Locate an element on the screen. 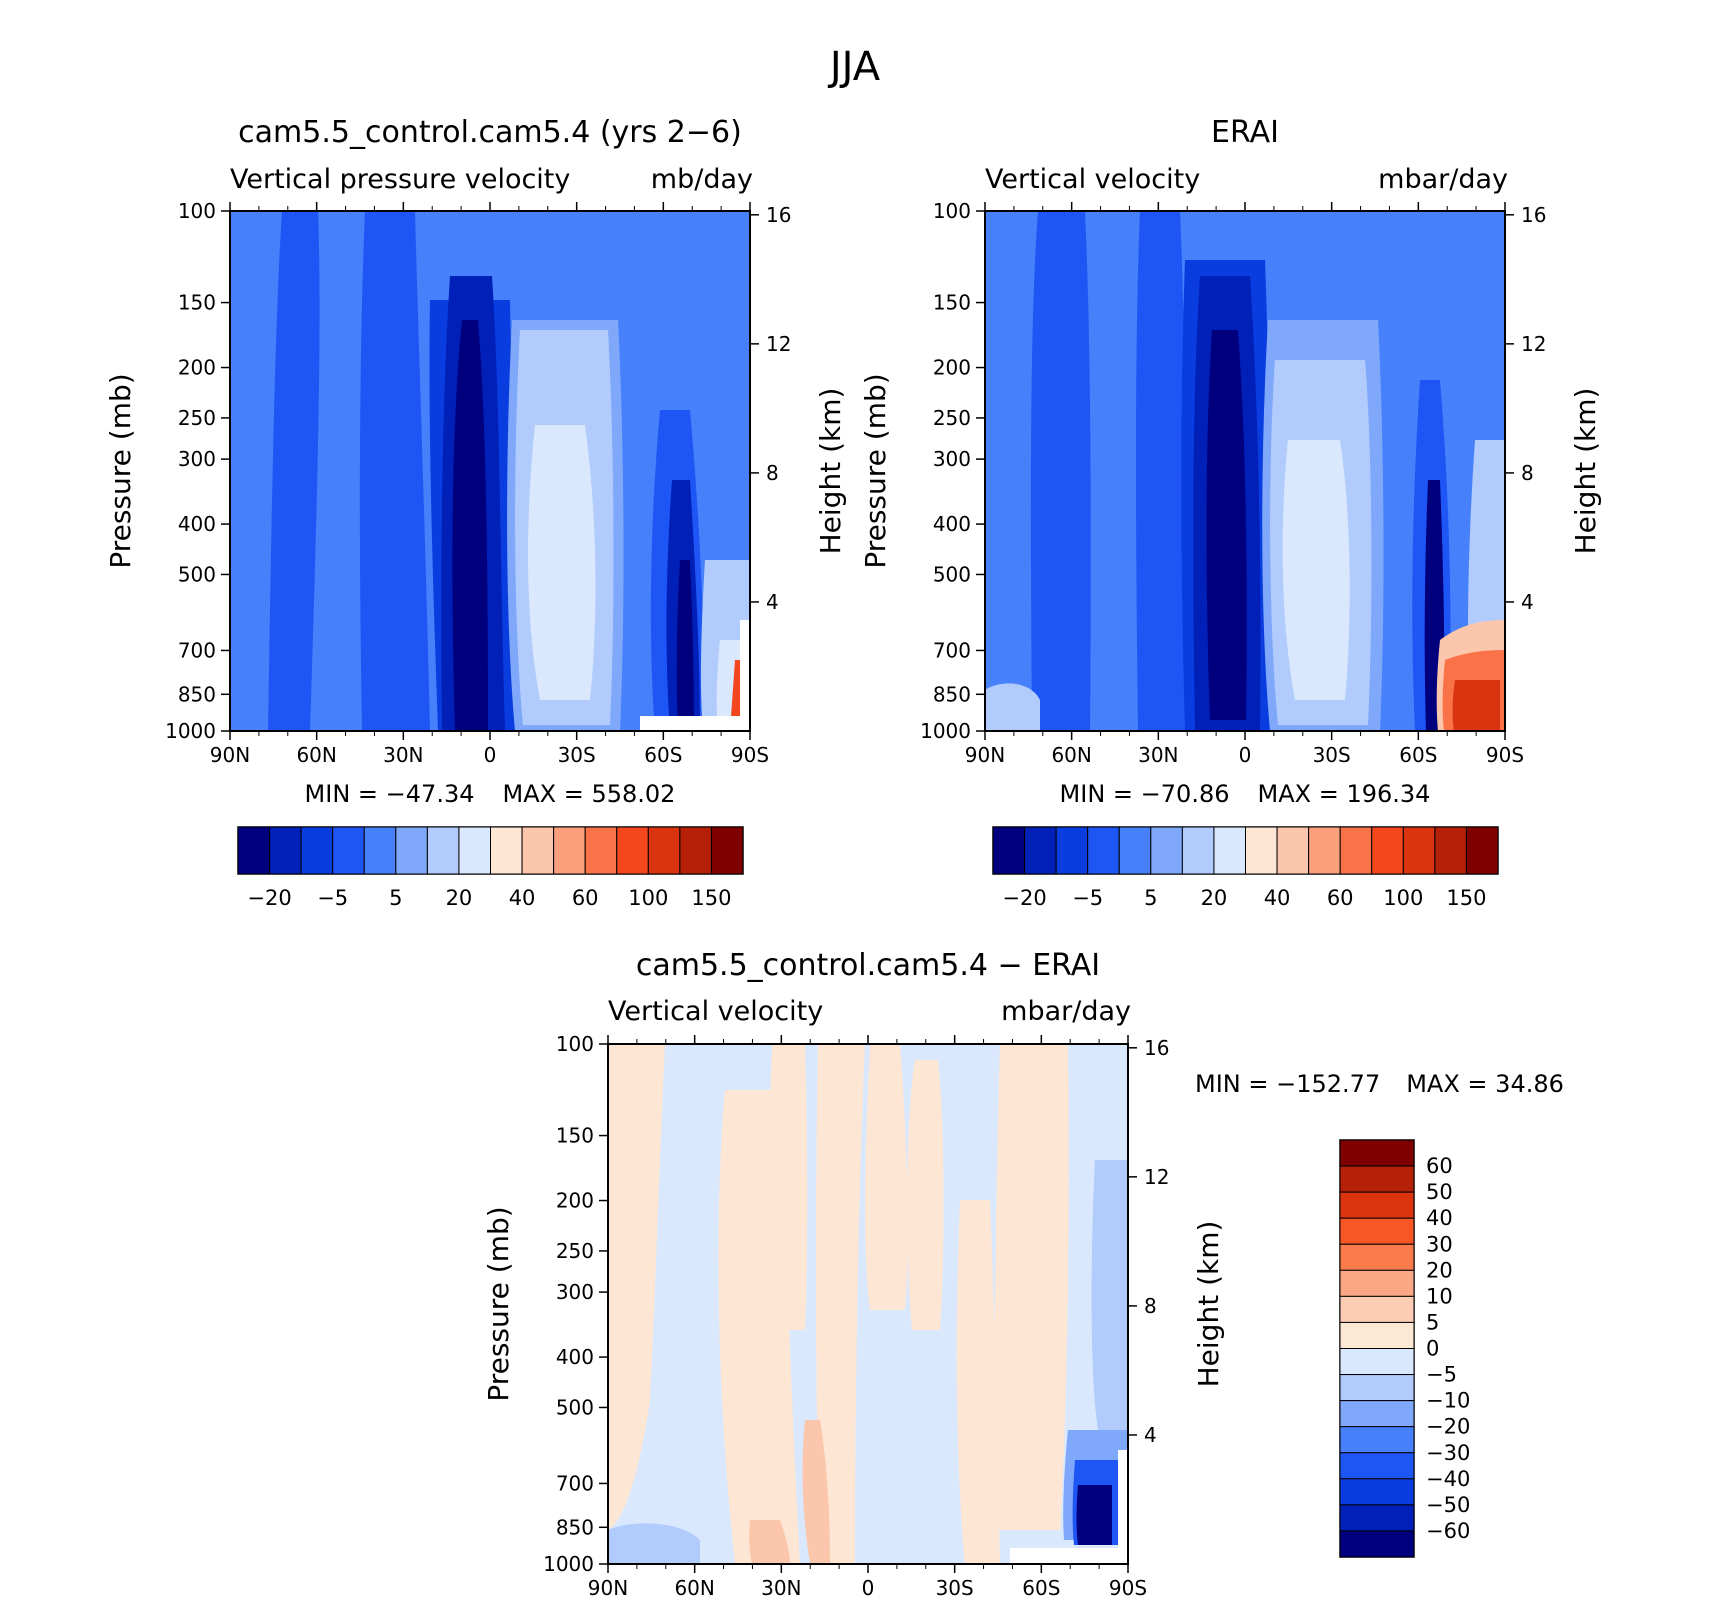 The image size is (1710, 1601). colorbar-label: 150 is located at coordinates (1466, 898).